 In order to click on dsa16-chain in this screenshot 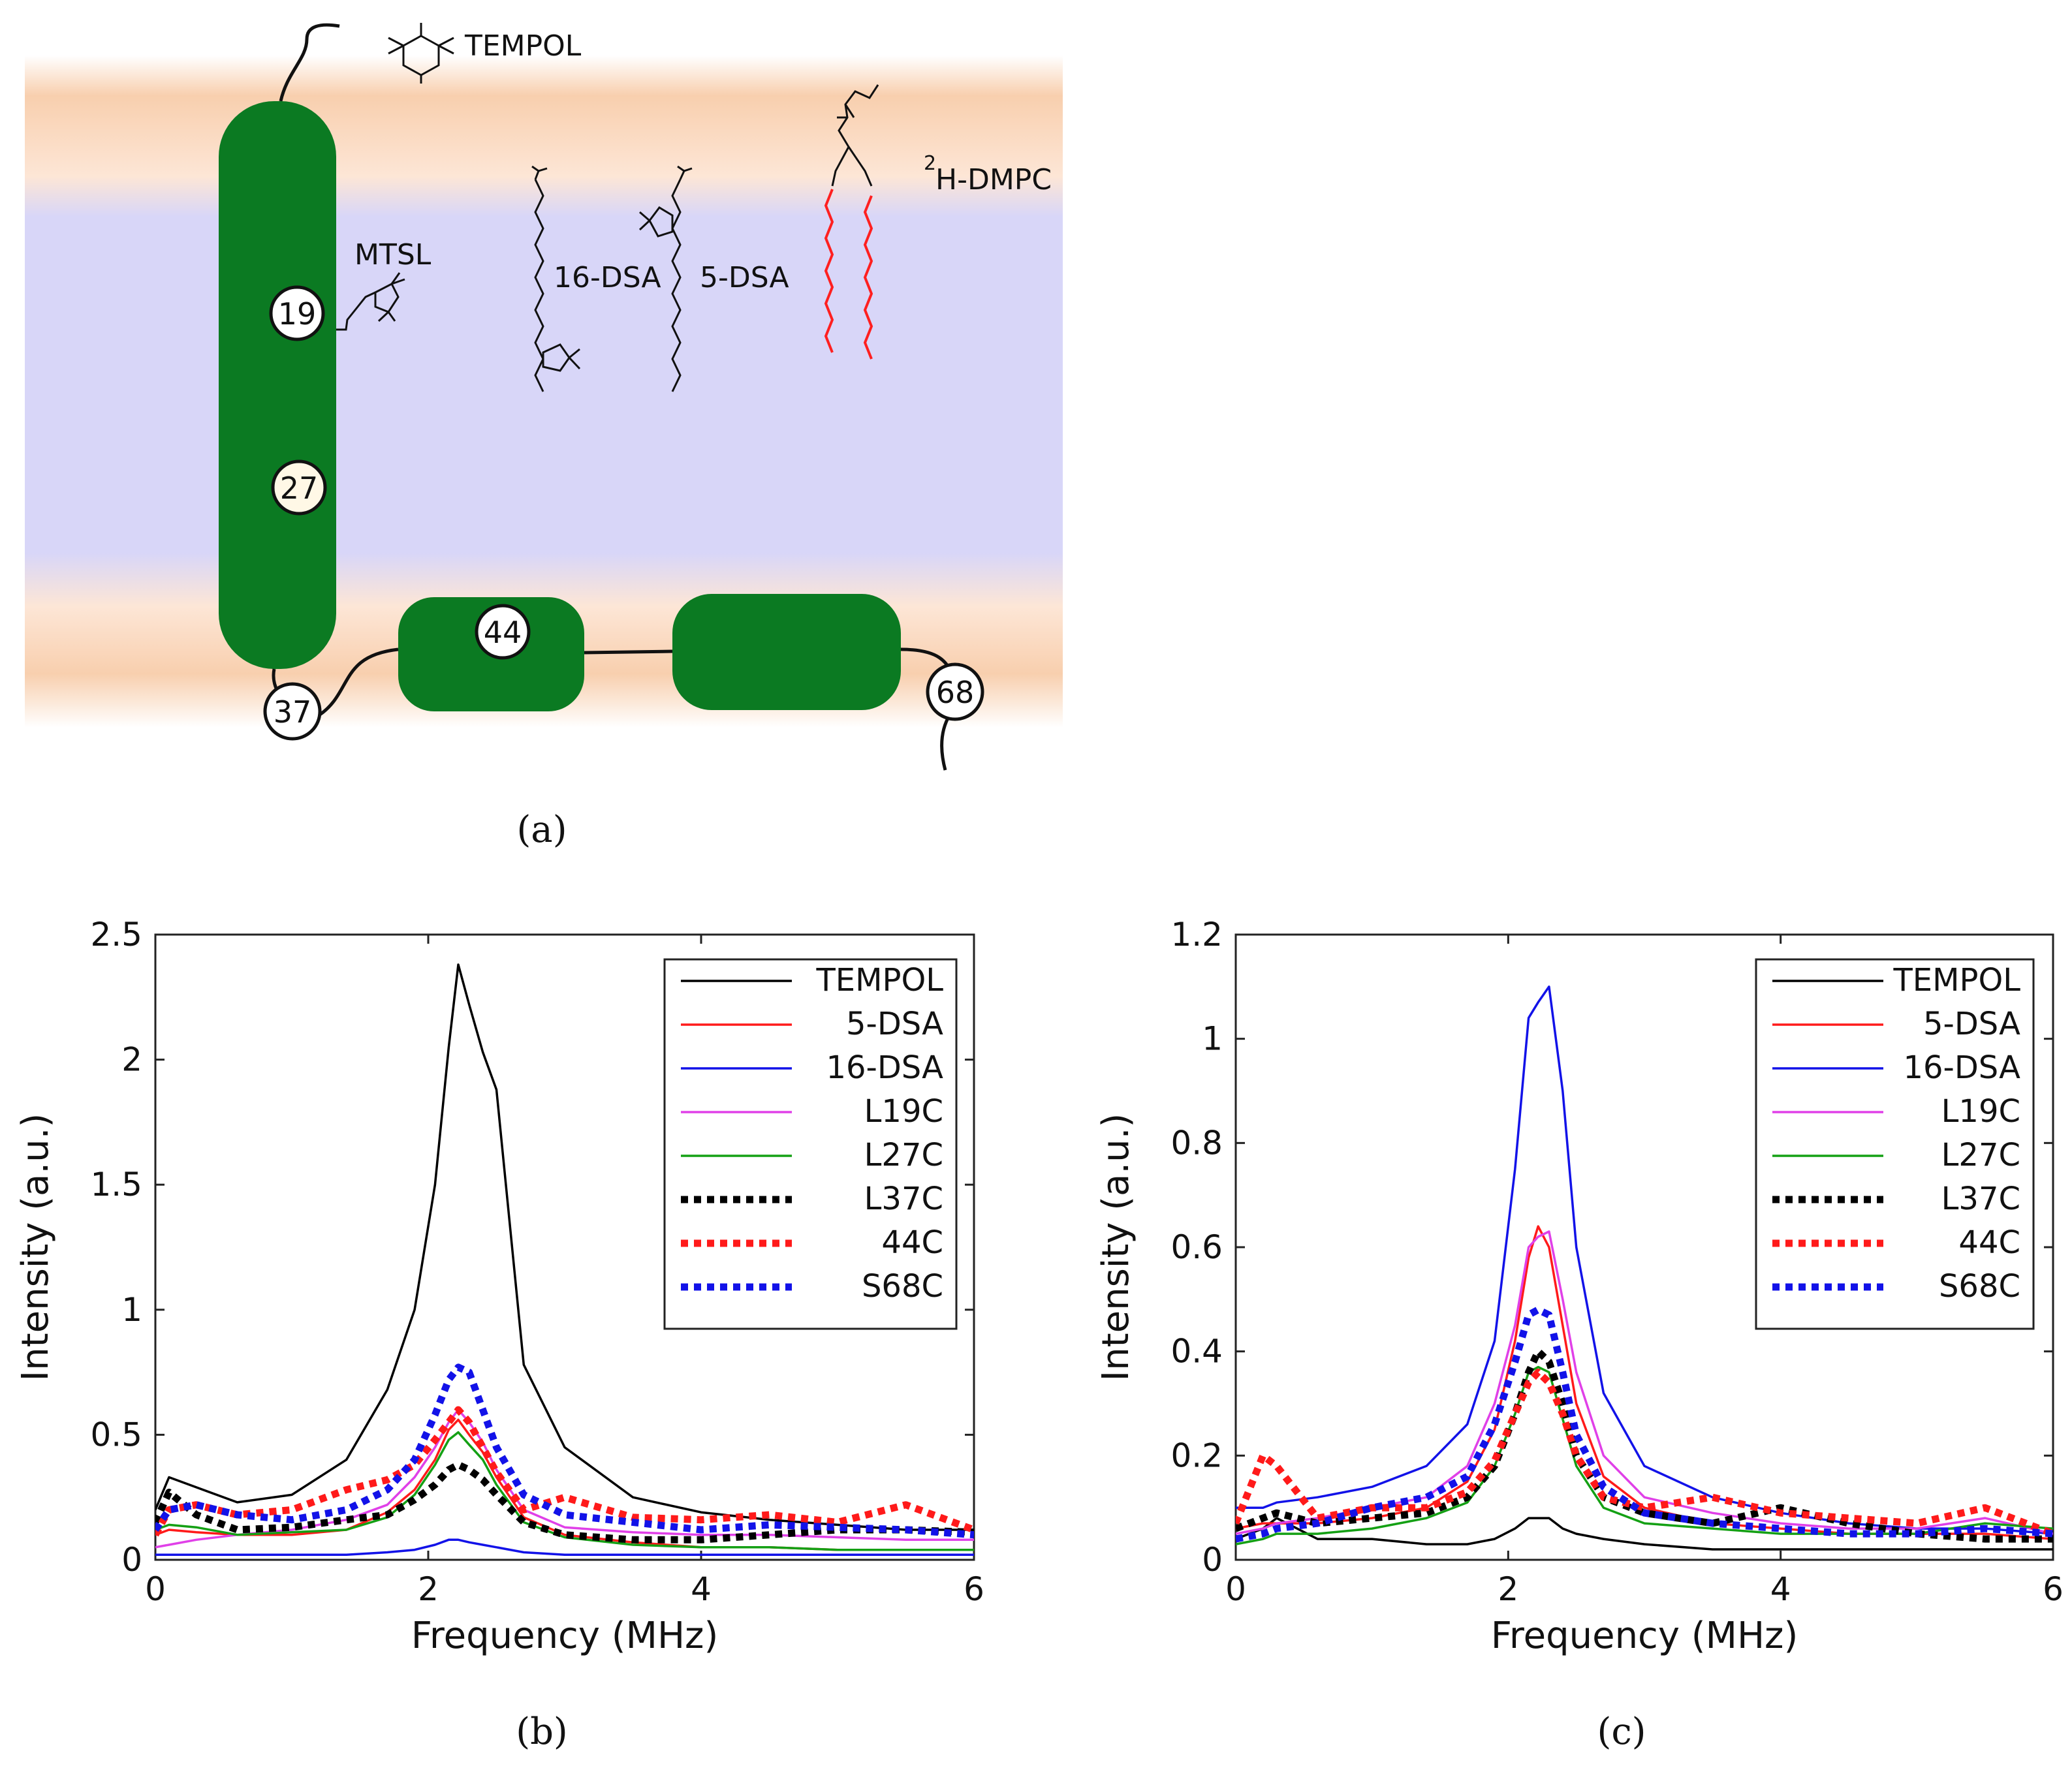, I will do `click(539, 286)`.